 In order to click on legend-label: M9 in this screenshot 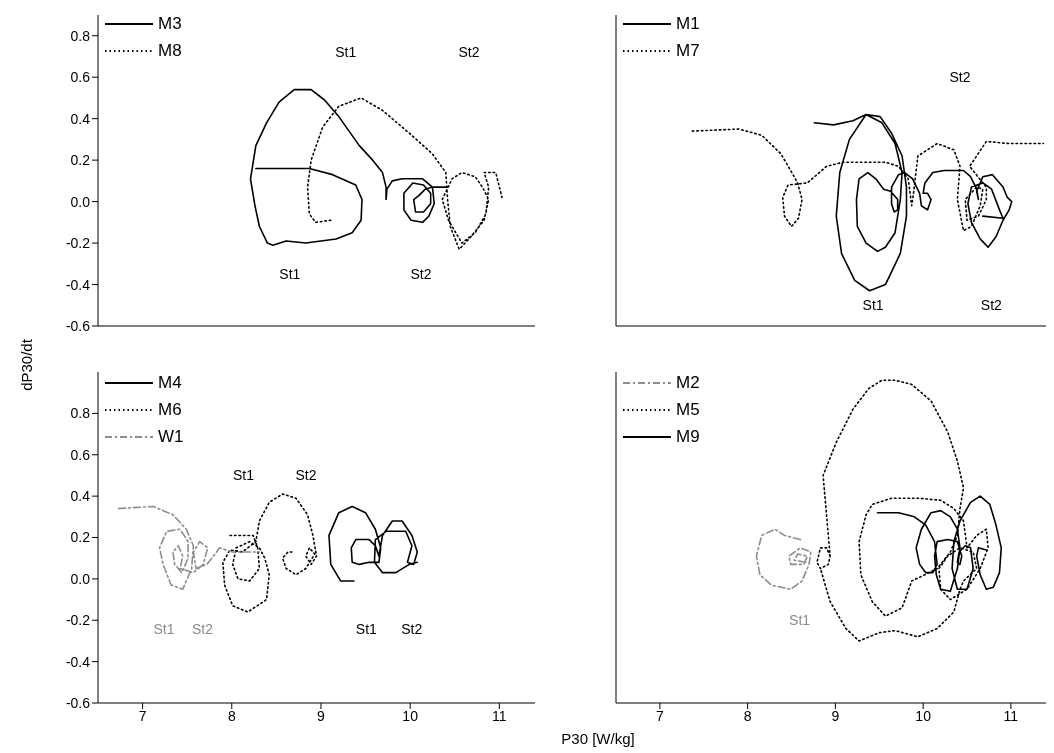, I will do `click(688, 437)`.